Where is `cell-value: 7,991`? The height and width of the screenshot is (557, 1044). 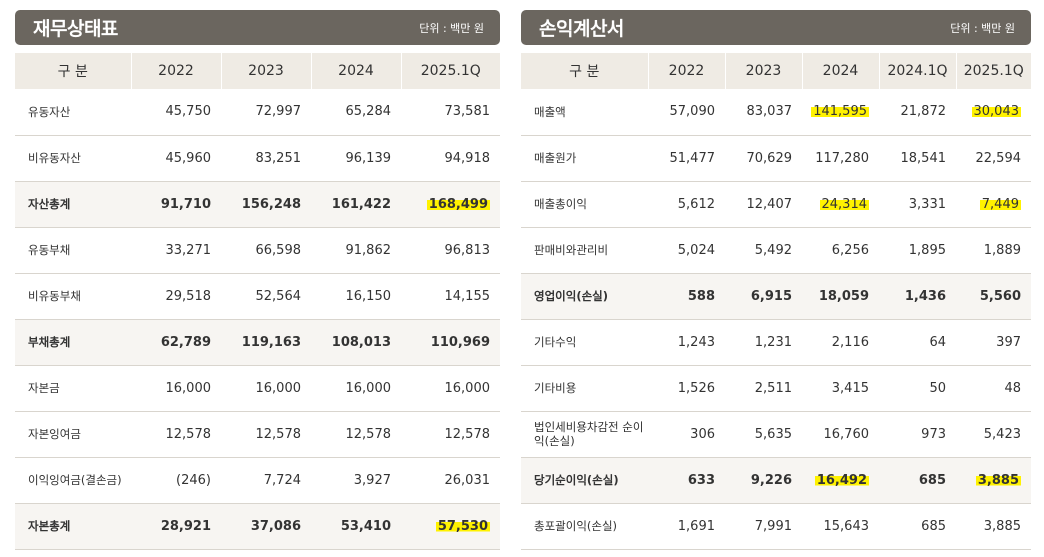
cell-value: 7,991 is located at coordinates (763, 526).